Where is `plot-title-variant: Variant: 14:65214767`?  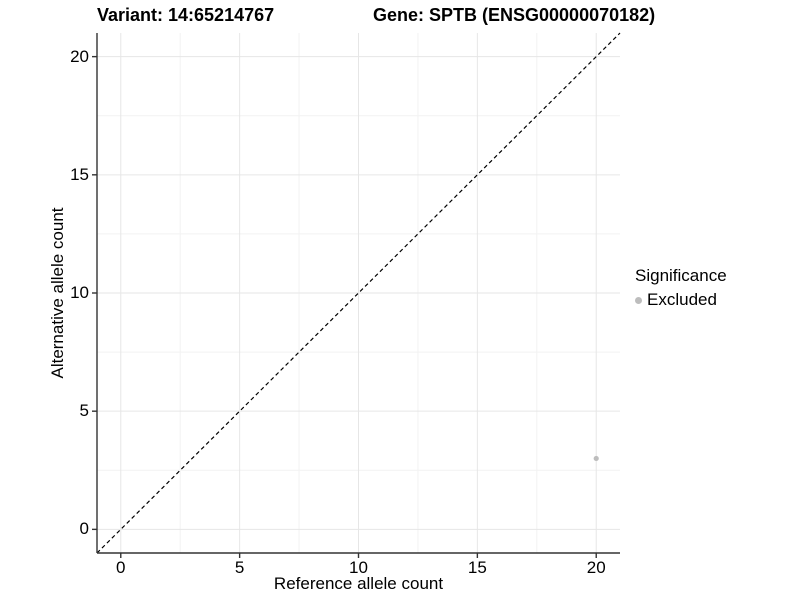
plot-title-variant: Variant: 14:65214767 is located at coordinates (186, 15).